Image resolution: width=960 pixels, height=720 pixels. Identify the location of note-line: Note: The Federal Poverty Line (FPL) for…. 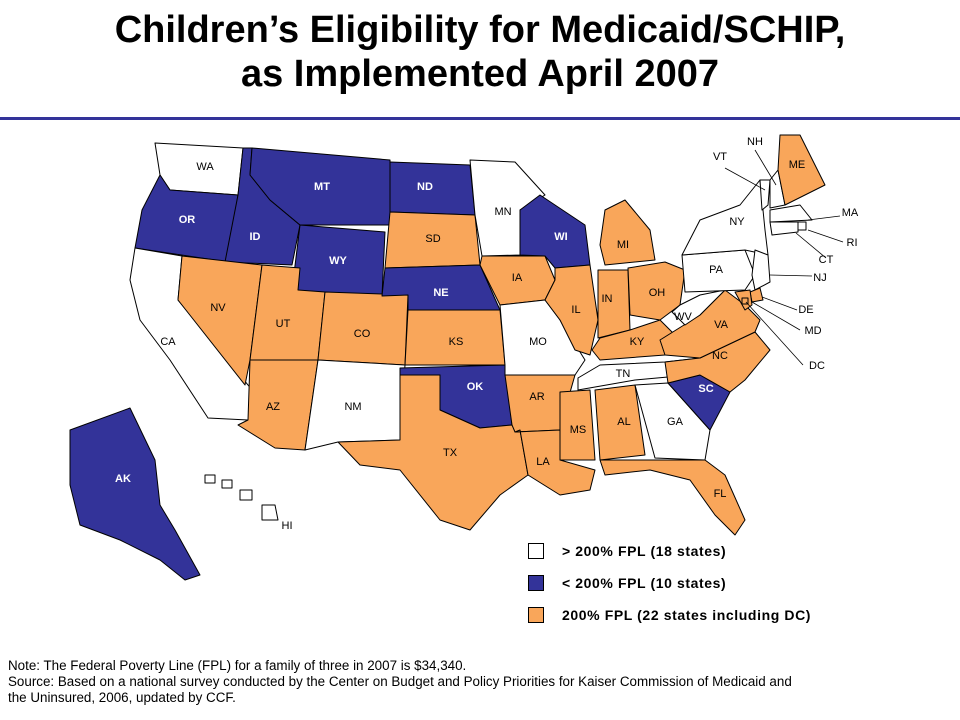
(237, 665).